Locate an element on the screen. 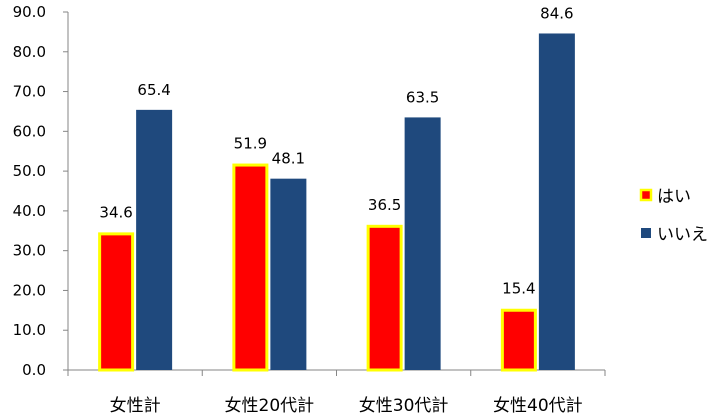 The width and height of the screenshot is (725, 413). y-tick-label: 90.0 is located at coordinates (29, 12).